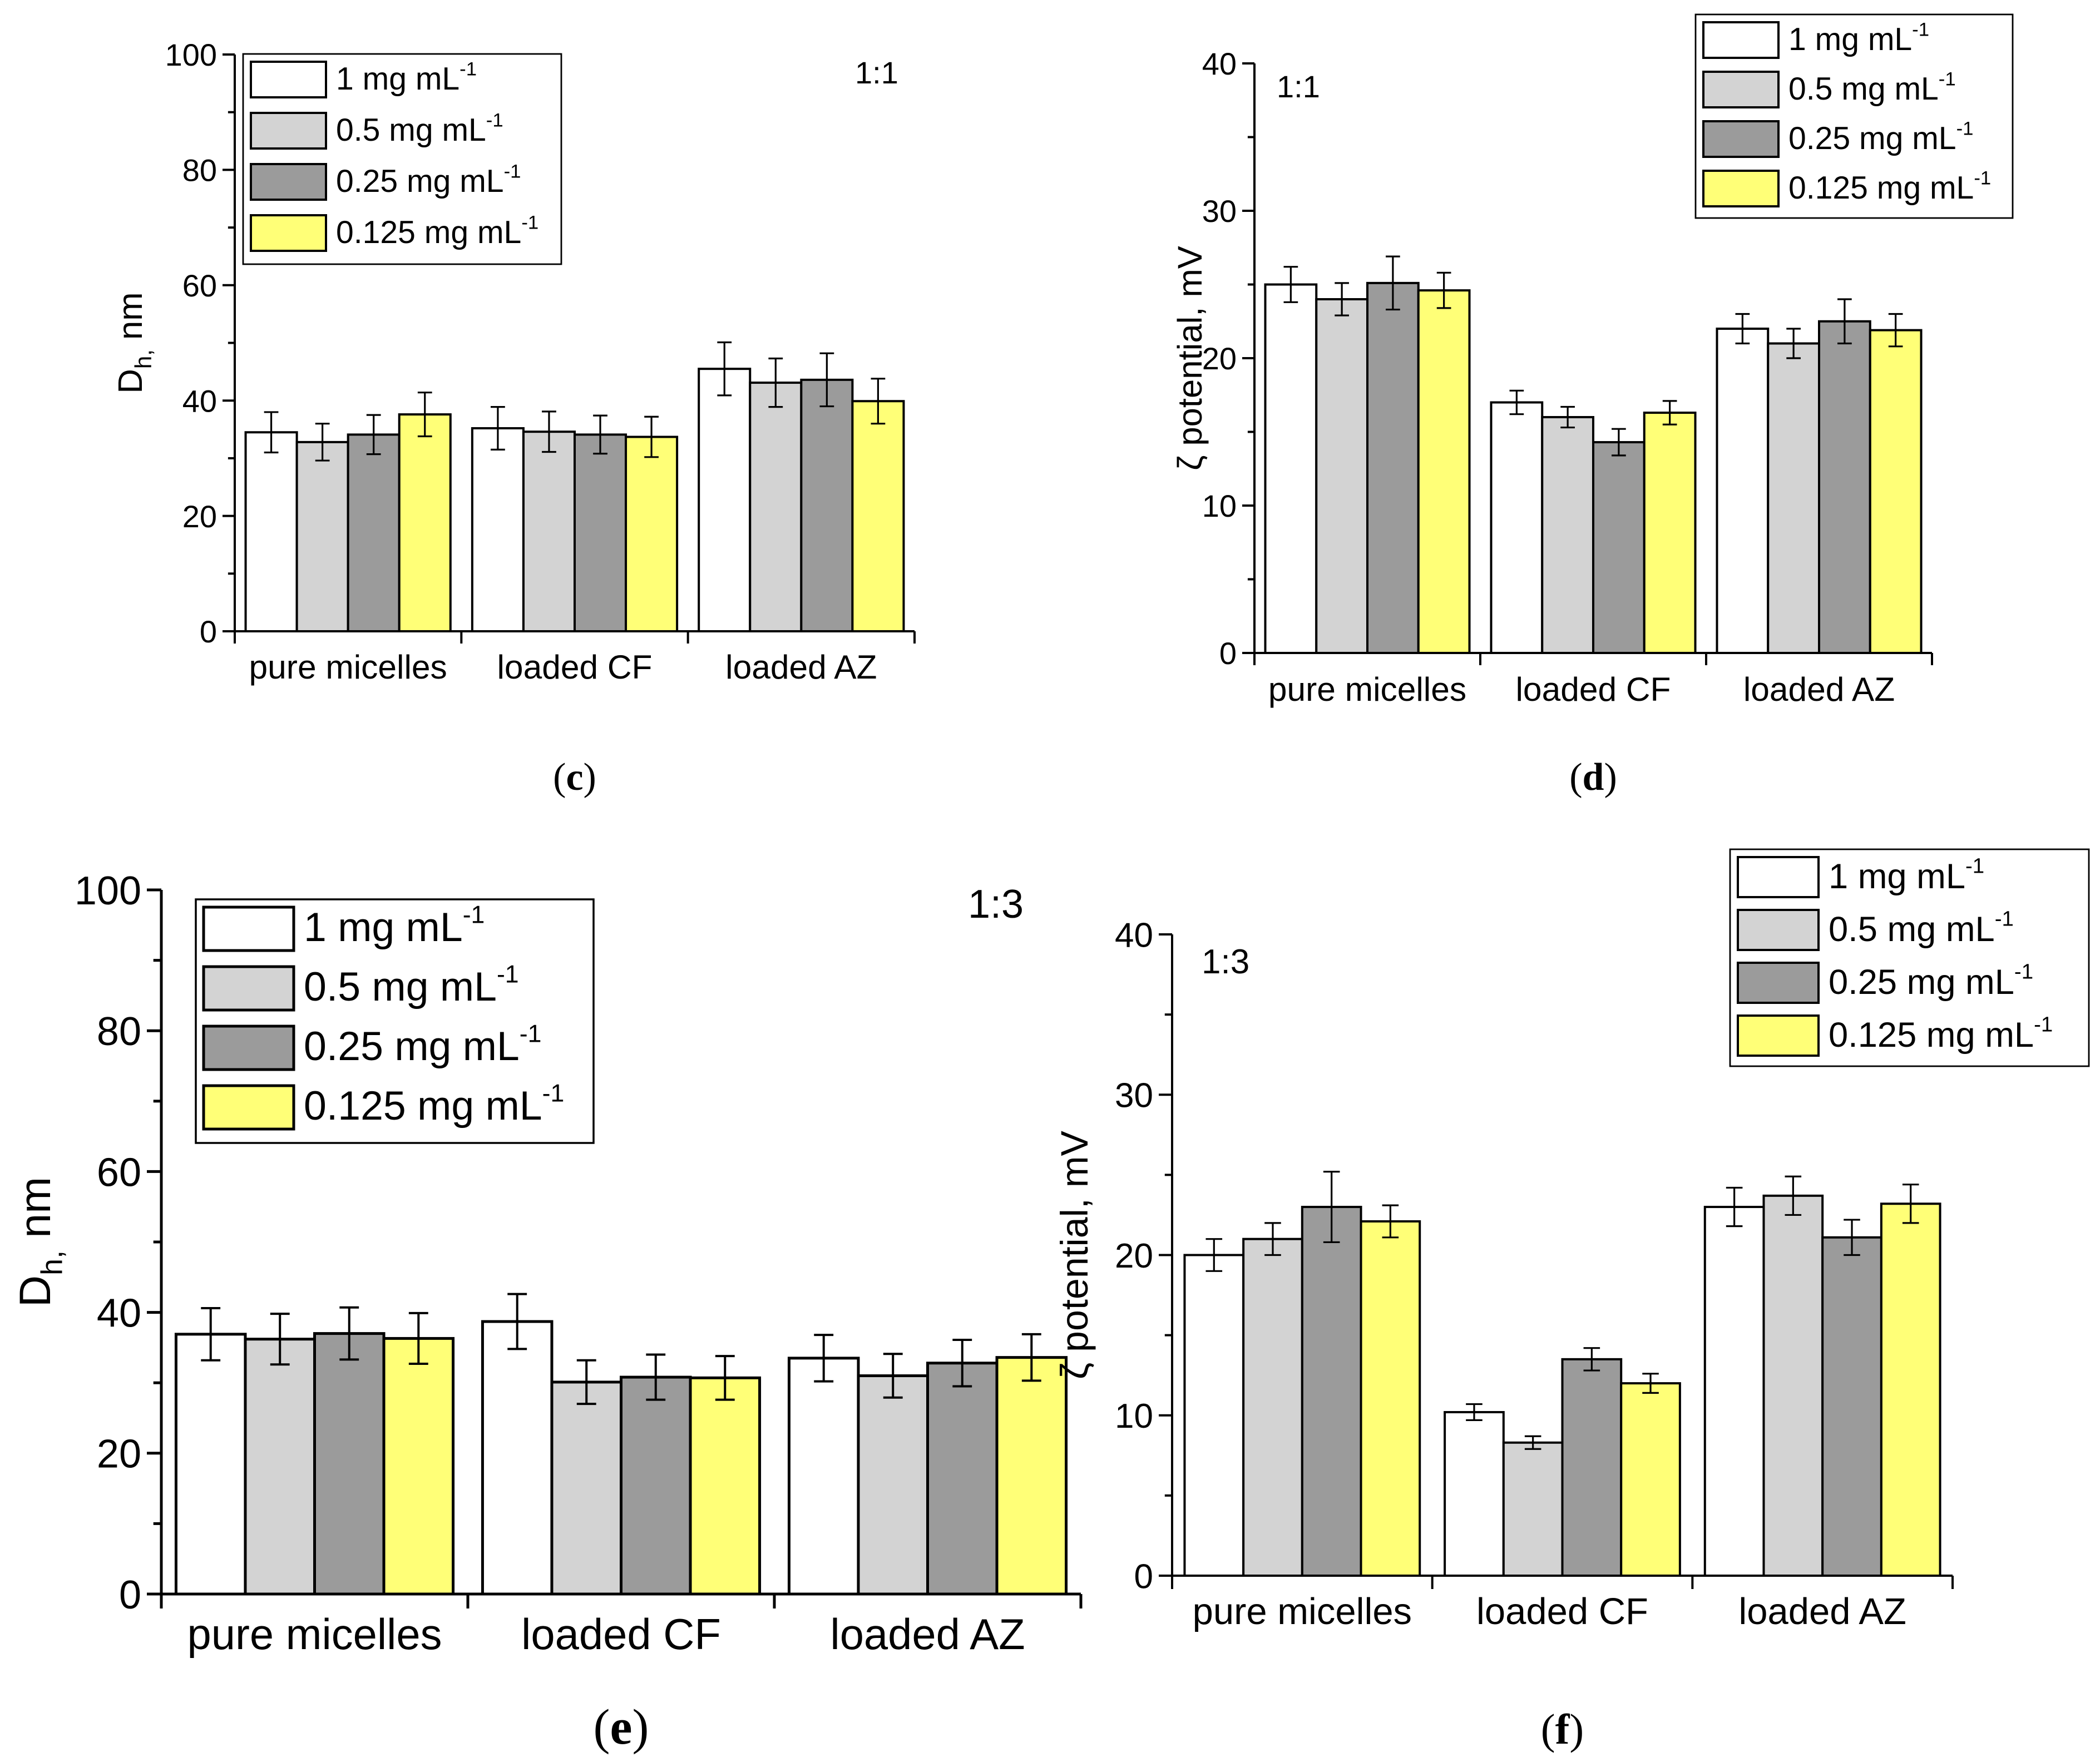  I want to click on bar-e-s3-c0, so click(418, 1466).